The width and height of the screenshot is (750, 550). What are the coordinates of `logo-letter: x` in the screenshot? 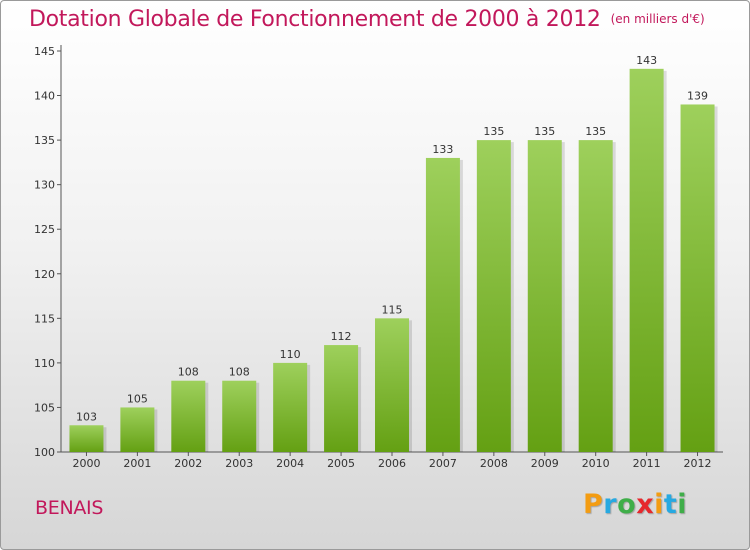 It's located at (645, 504).